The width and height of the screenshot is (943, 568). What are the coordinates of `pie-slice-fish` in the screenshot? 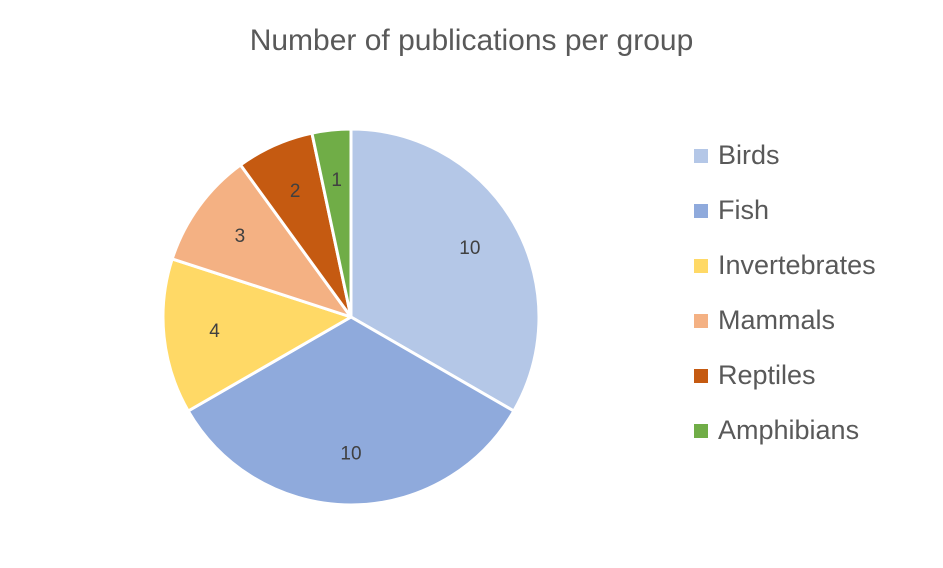 It's located at (351, 411).